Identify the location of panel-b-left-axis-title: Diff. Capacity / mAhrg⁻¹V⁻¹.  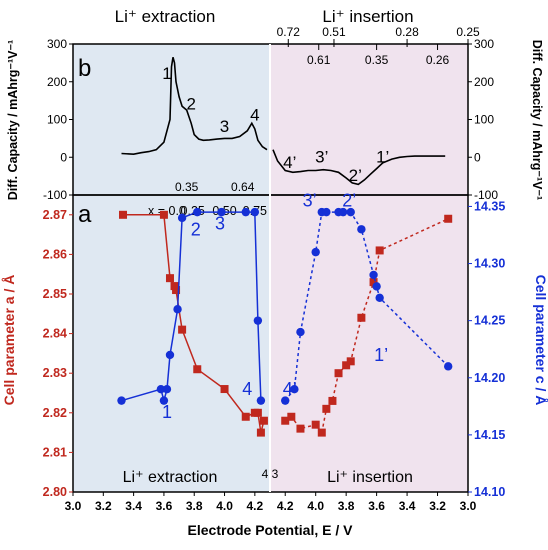
(13, 120).